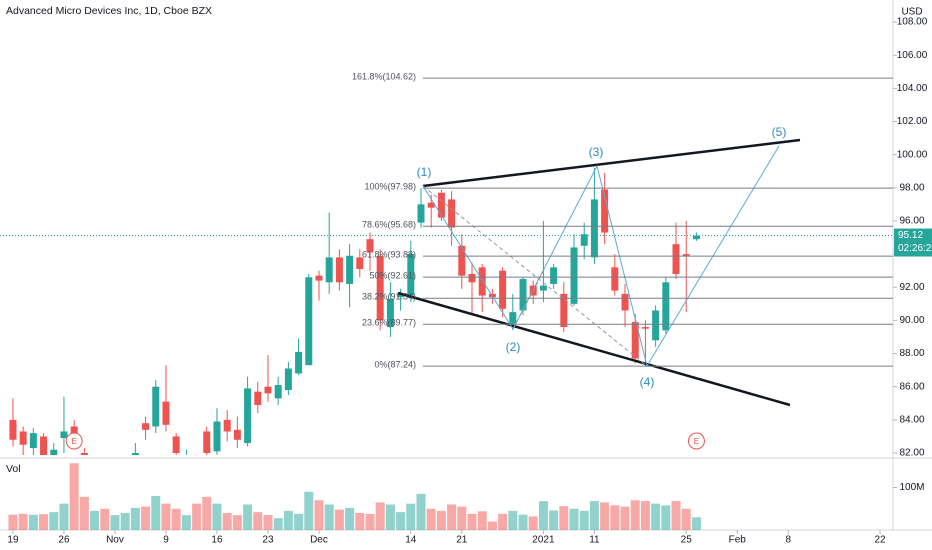 The height and width of the screenshot is (550, 932). Describe the element at coordinates (912, 121) in the screenshot. I see `y-tick-label: 102.00` at that location.